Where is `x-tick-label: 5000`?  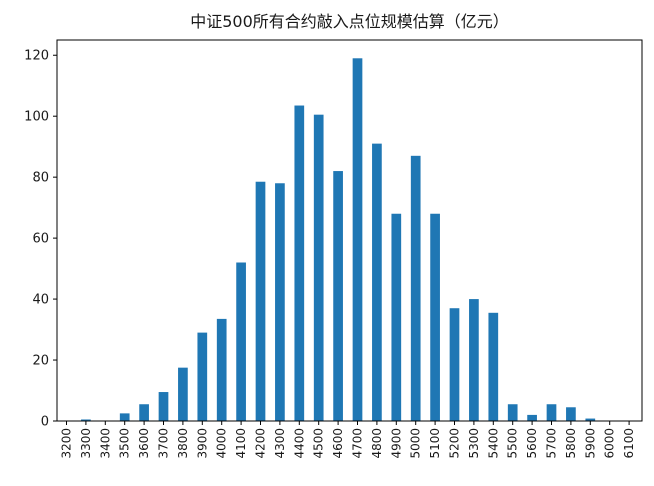
x-tick-label: 5000 is located at coordinates (416, 443).